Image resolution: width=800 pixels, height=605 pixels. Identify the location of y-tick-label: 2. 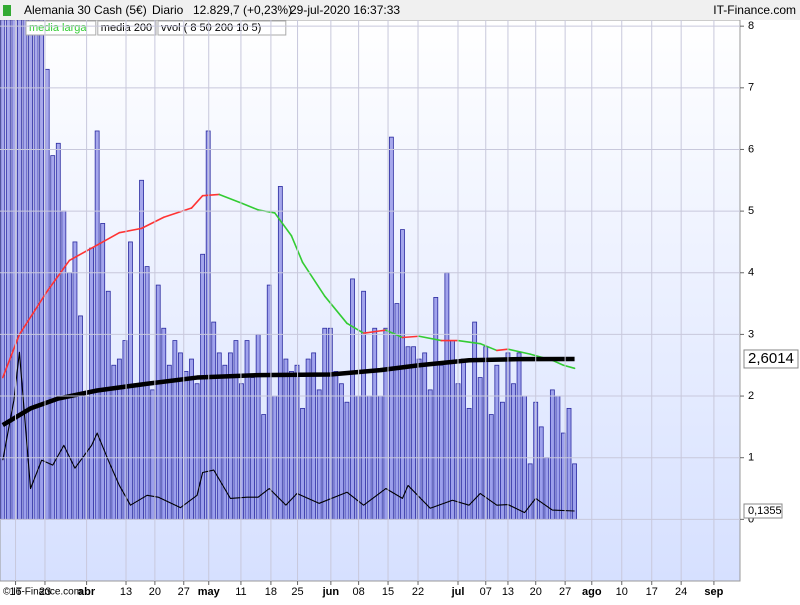
(751, 396).